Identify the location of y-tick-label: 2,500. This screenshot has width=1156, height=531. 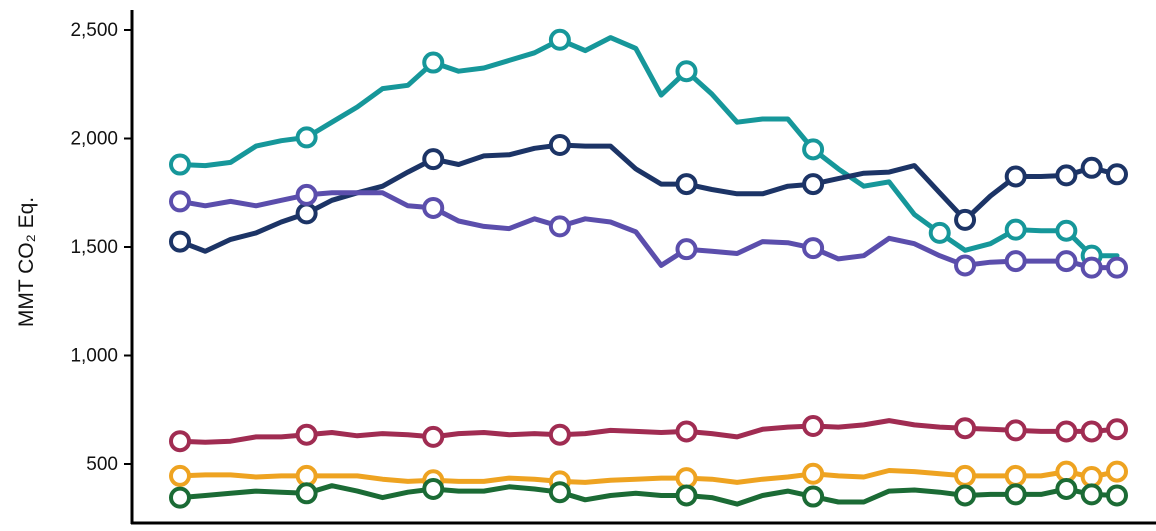
(94, 30).